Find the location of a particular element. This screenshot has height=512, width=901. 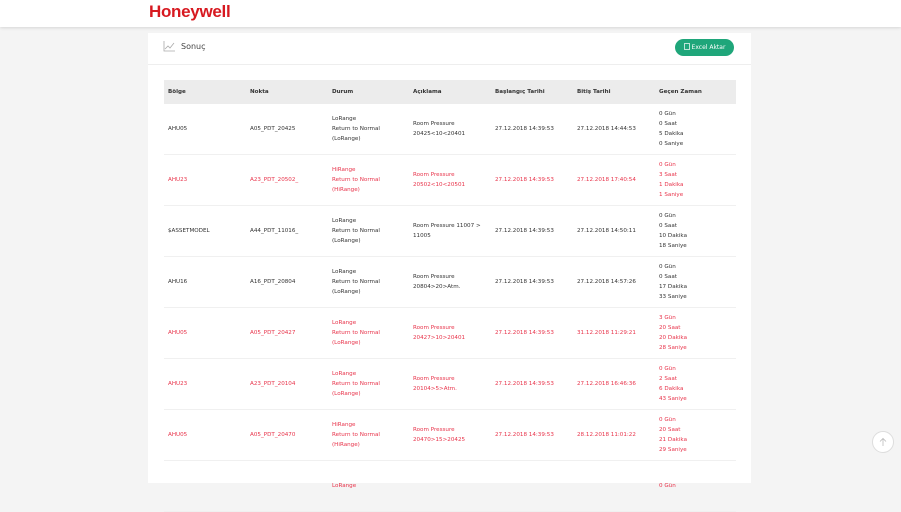

cell-text: 27.12.2018 14:44:53 is located at coordinates (606, 129).